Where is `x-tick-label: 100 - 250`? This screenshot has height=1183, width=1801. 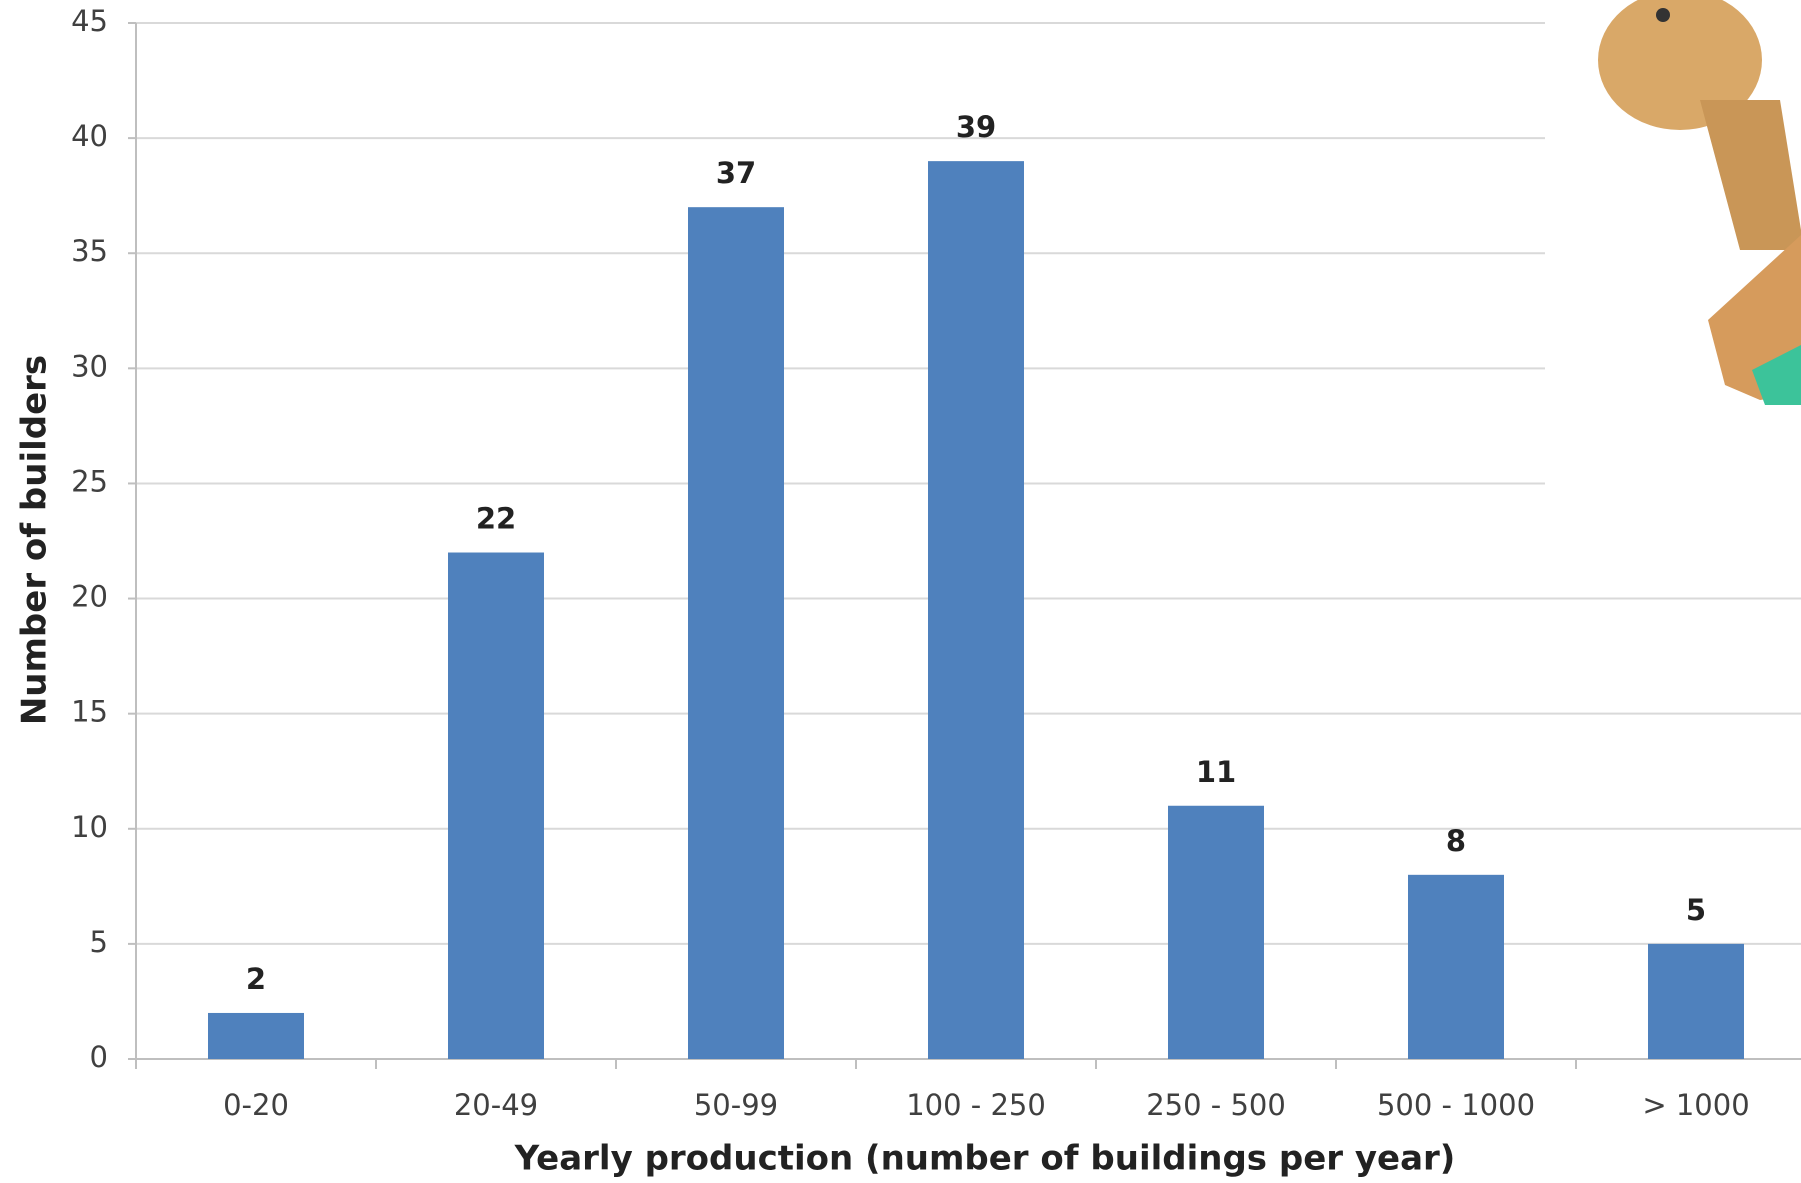 x-tick-label: 100 - 250 is located at coordinates (976, 1105).